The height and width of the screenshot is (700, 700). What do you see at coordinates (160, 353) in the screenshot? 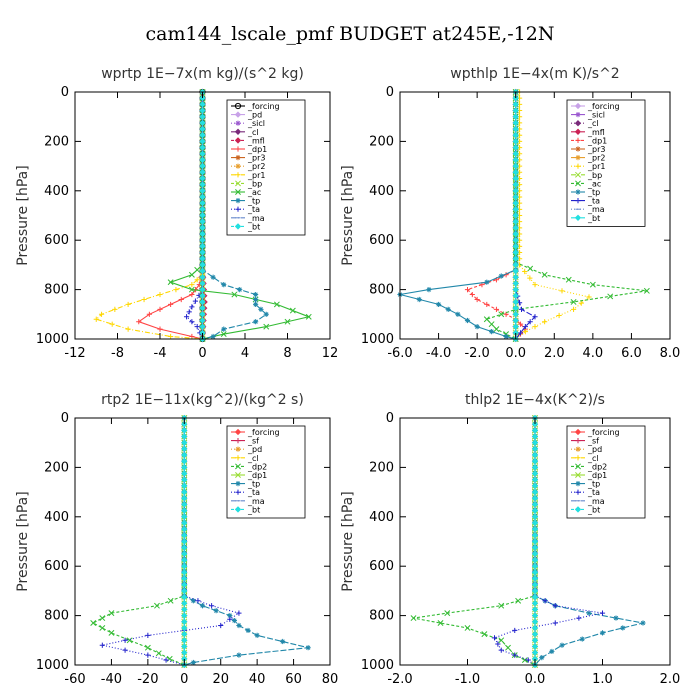
I see `x-tick-label: -4` at bounding box center [160, 353].